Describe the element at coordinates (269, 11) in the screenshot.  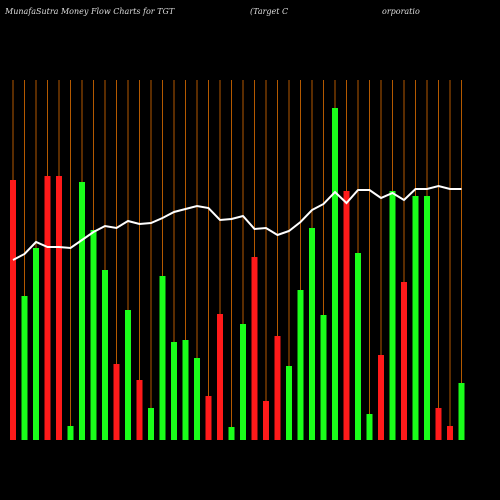
I see `chart-title: (Target C` at that location.